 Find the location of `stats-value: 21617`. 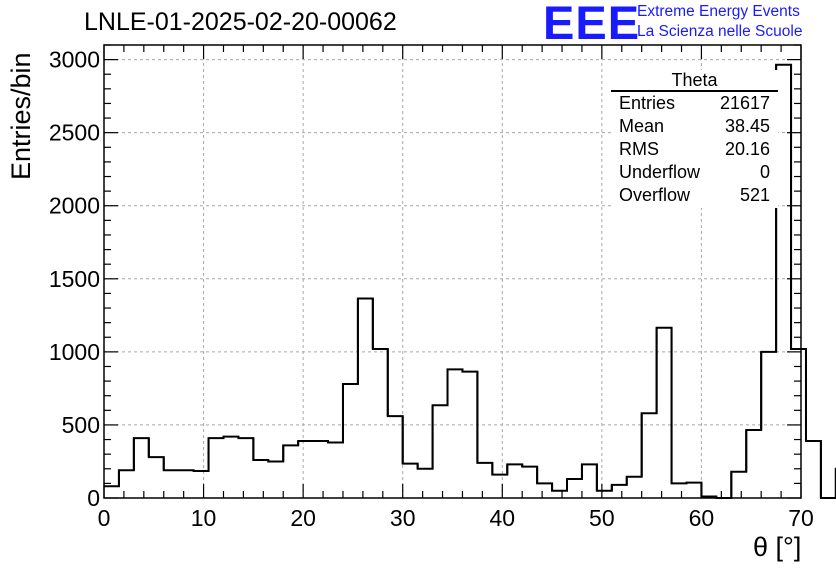

stats-value: 21617 is located at coordinates (744, 103).